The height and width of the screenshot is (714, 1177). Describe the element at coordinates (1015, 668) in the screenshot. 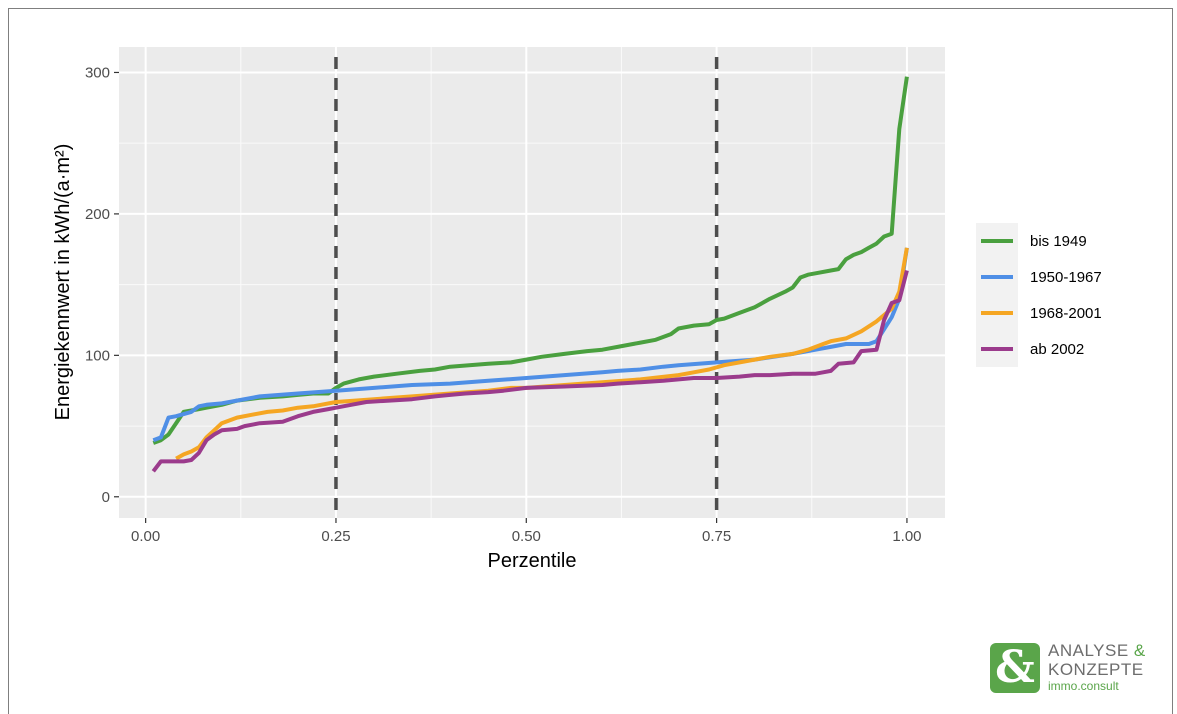

I see `ampersand-logo-icon: &` at that location.